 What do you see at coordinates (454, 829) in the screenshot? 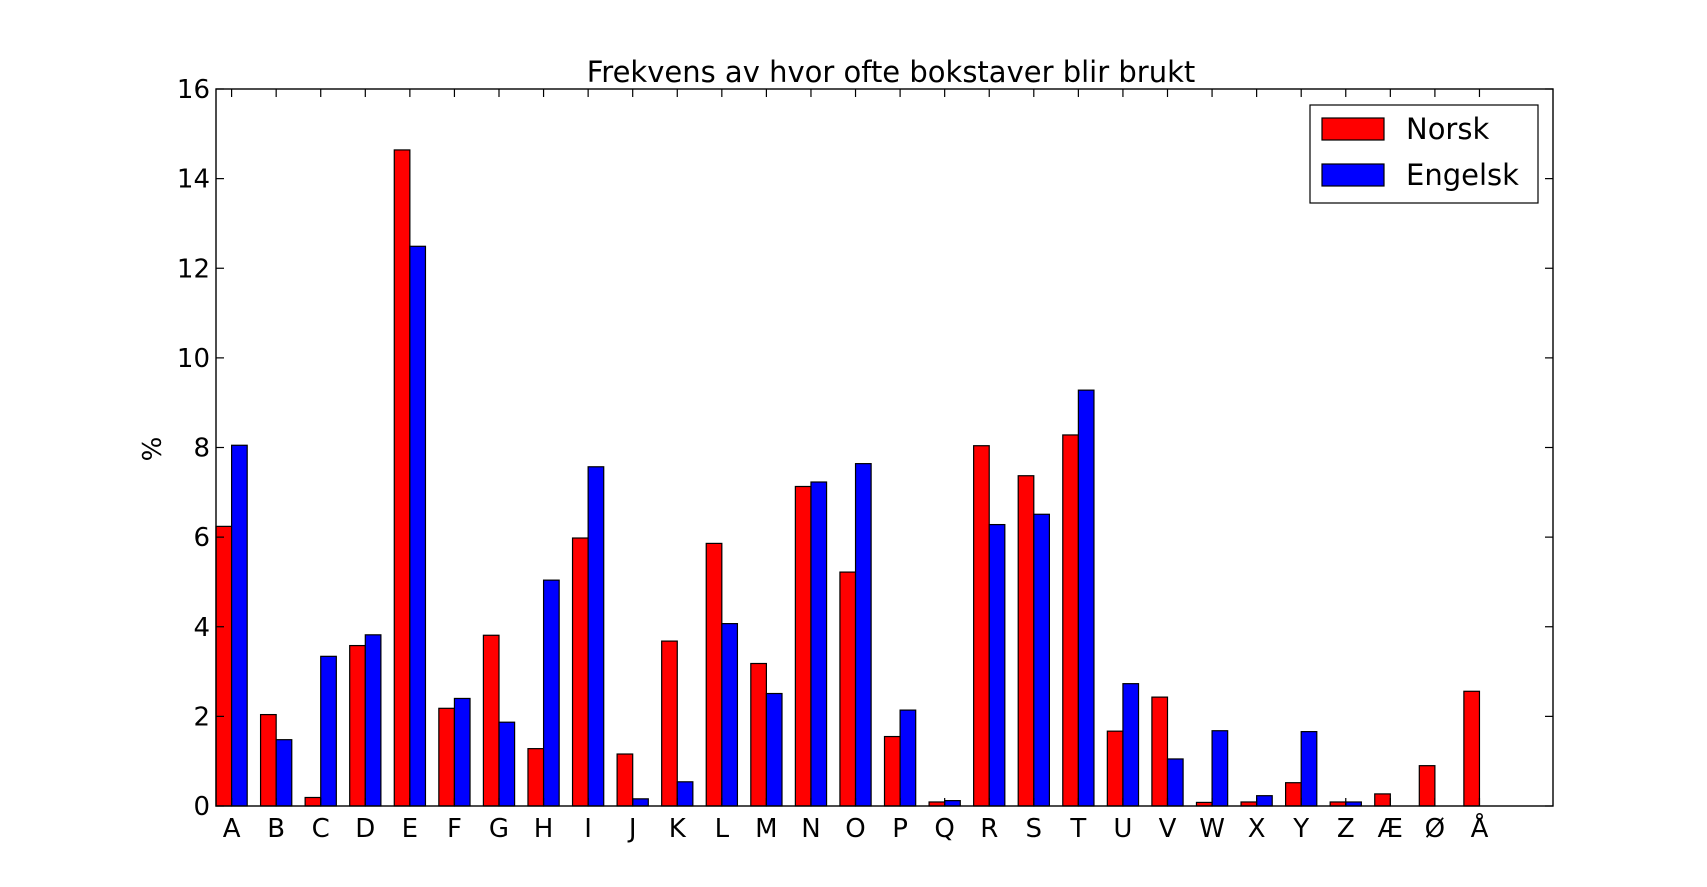
I see `x-tick-label-F: F` at bounding box center [454, 829].